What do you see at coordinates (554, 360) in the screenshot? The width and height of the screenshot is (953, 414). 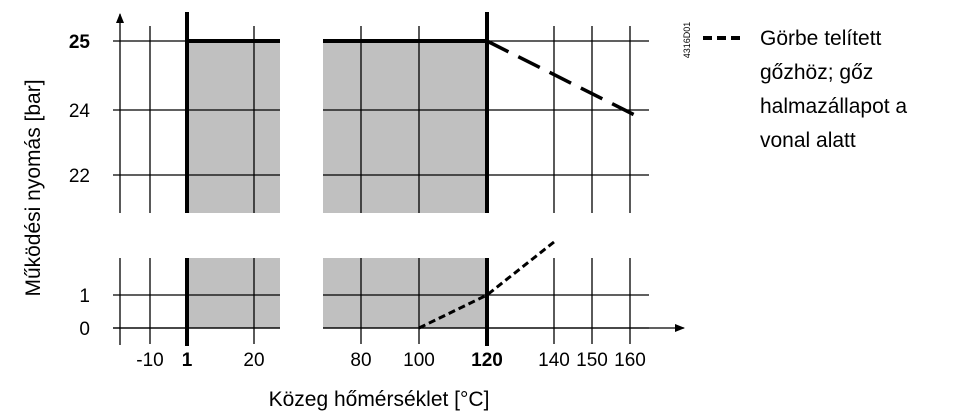 I see `x-tick-label-140: 140` at bounding box center [554, 360].